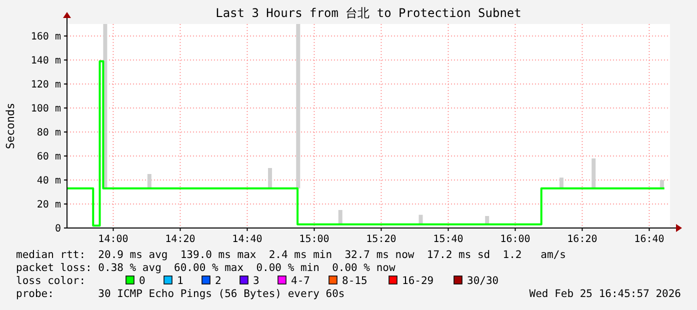  Describe the element at coordinates (218, 281) in the screenshot. I see `legend-label: 2` at that location.